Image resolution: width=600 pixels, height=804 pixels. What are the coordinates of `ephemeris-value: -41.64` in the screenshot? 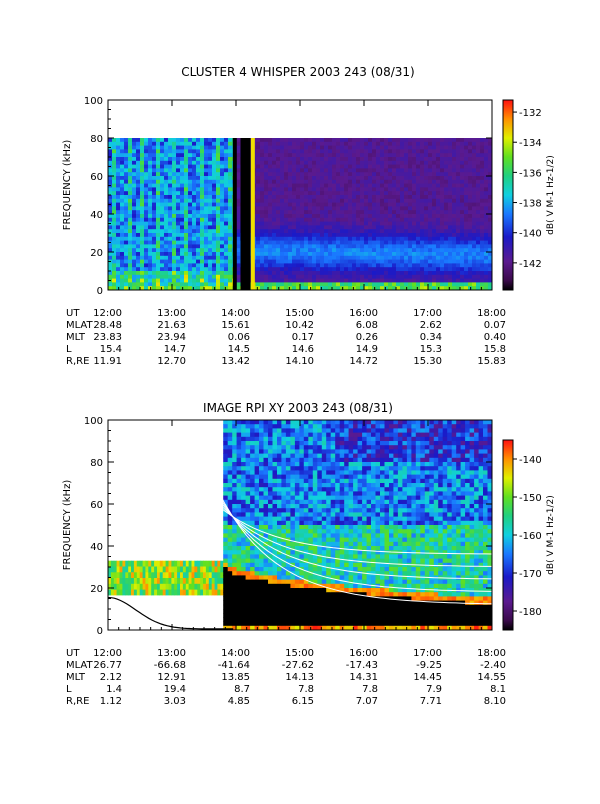 It's located at (234, 665).